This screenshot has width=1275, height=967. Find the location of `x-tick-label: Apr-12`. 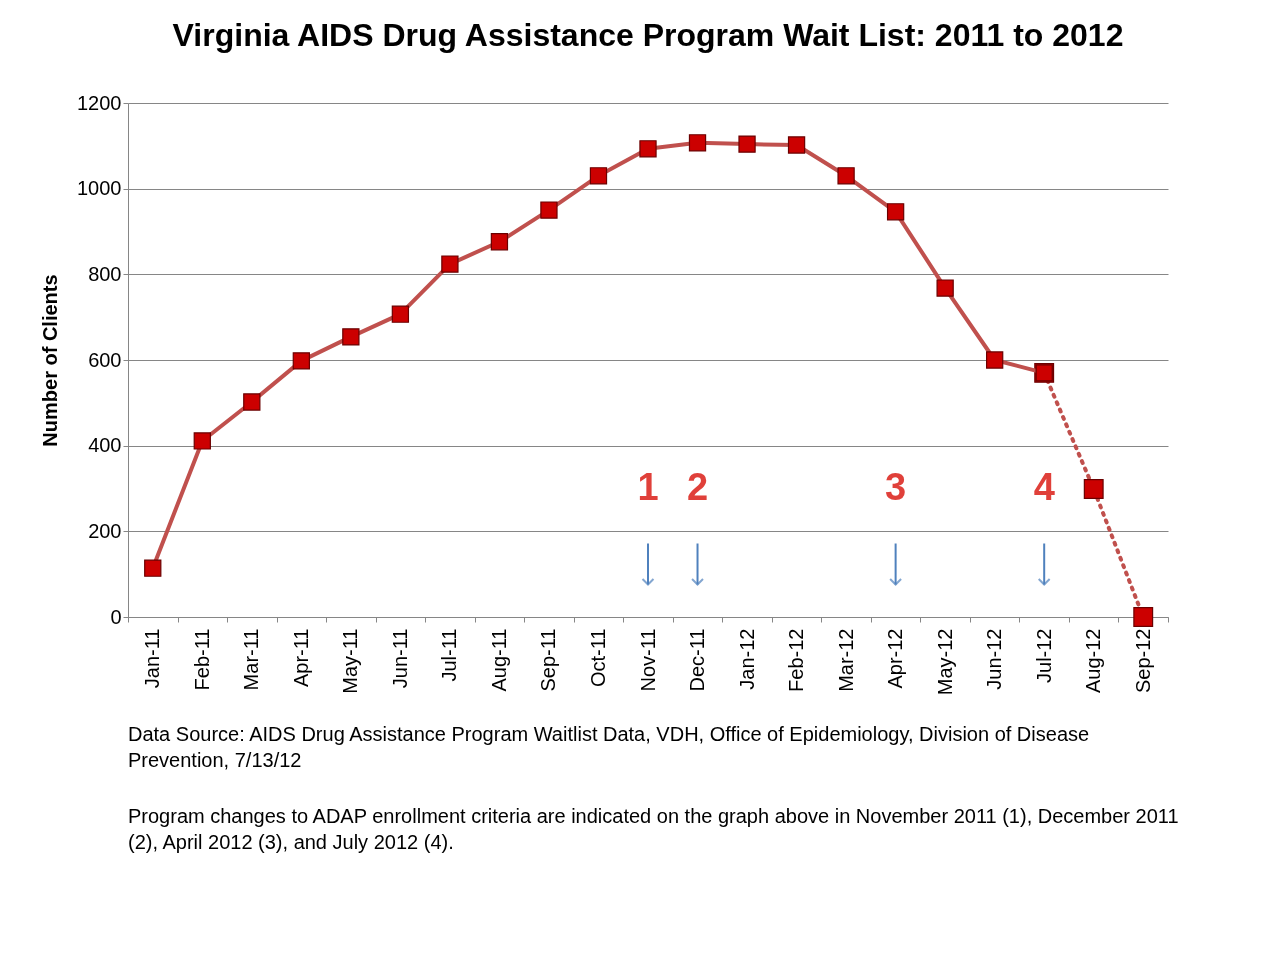

x-tick-label: Apr-12 is located at coordinates (895, 658).